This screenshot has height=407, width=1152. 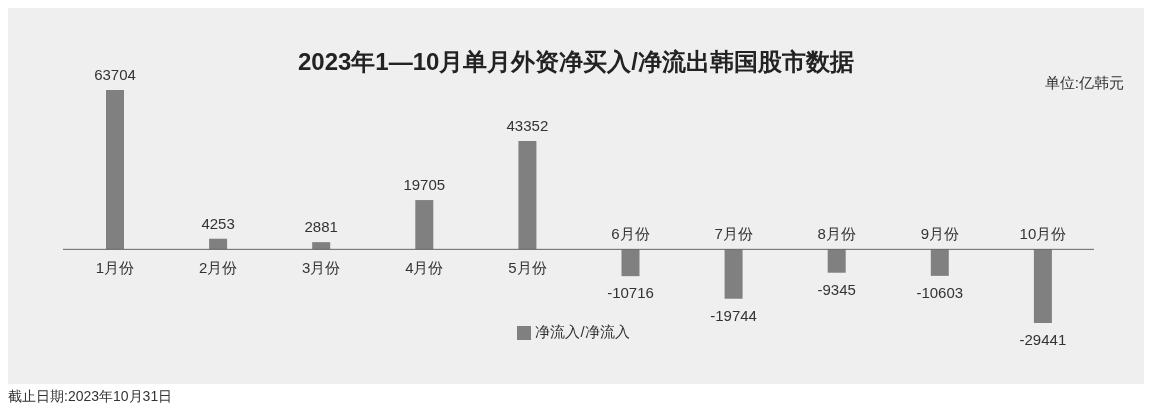 I want to click on data-label: -19744, so click(x=733, y=315).